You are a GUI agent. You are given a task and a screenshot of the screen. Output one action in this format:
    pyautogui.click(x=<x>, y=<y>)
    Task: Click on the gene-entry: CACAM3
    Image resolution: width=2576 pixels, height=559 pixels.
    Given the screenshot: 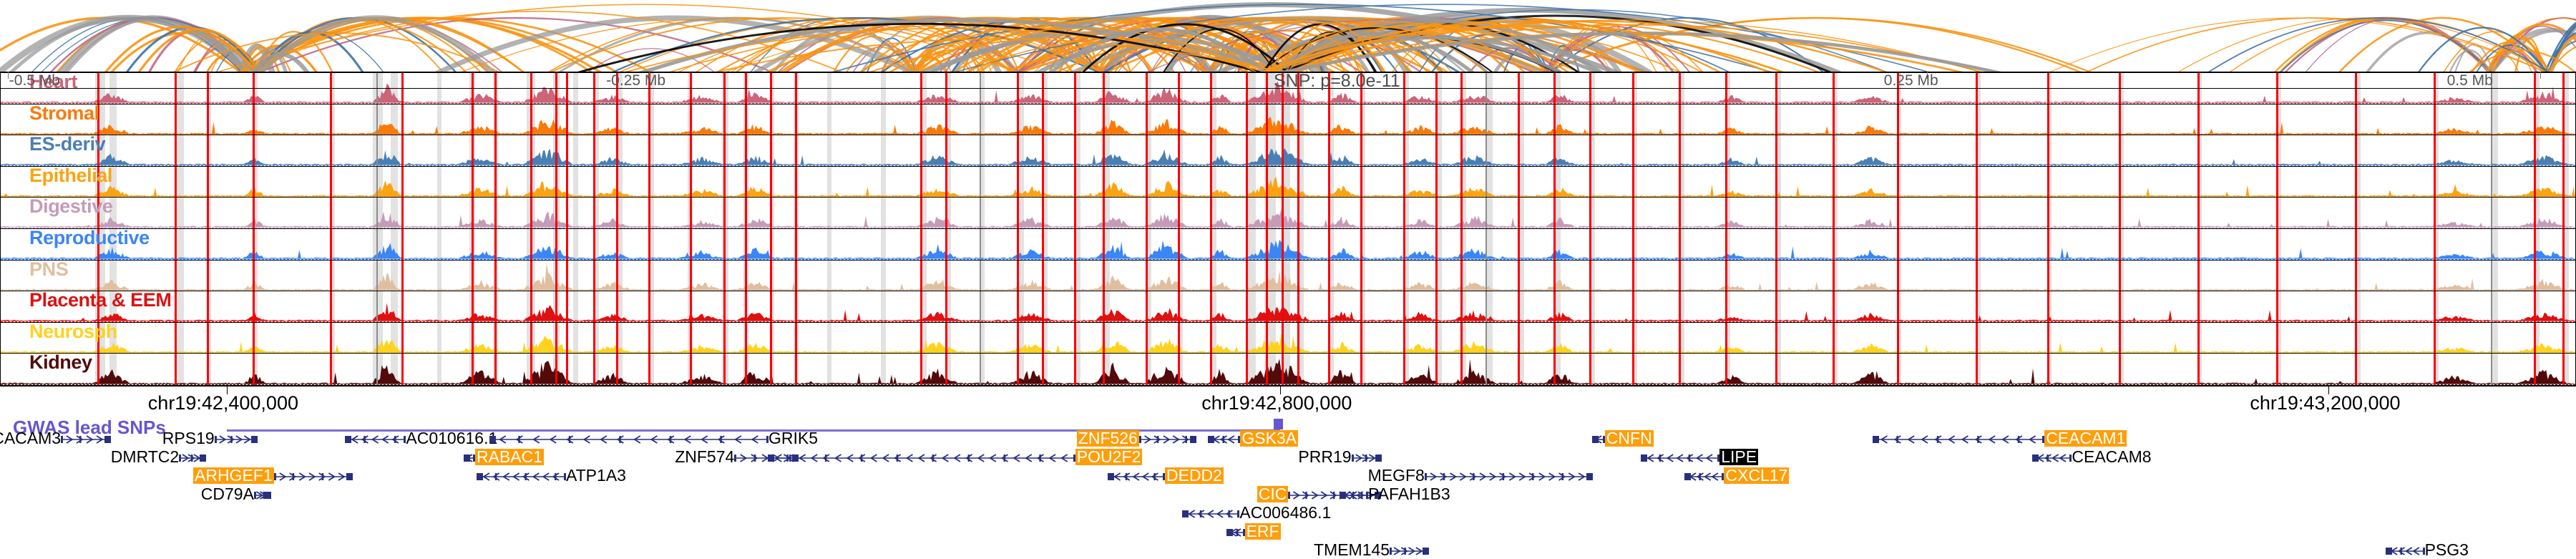 What is the action you would take?
    pyautogui.click(x=56, y=438)
    